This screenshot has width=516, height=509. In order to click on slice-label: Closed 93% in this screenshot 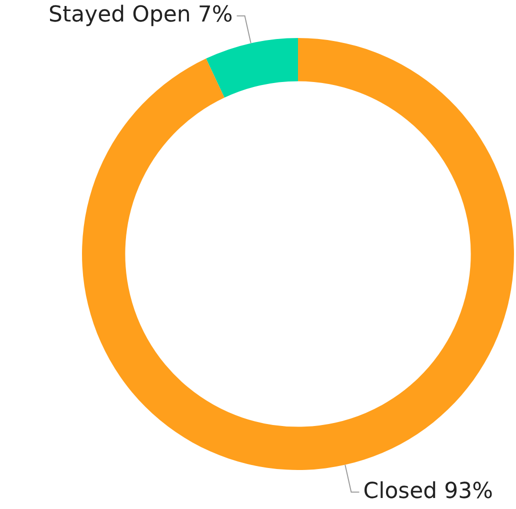, I will do `click(428, 491)`.